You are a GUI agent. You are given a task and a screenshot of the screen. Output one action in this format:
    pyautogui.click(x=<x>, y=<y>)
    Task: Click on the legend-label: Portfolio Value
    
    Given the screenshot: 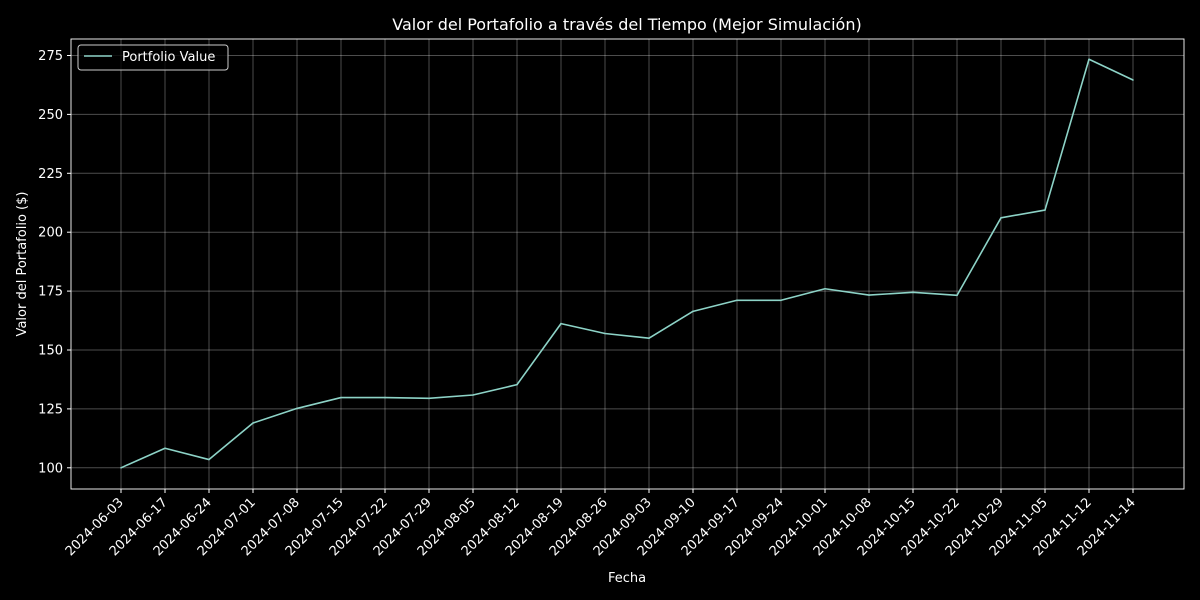 What is the action you would take?
    pyautogui.click(x=168, y=57)
    